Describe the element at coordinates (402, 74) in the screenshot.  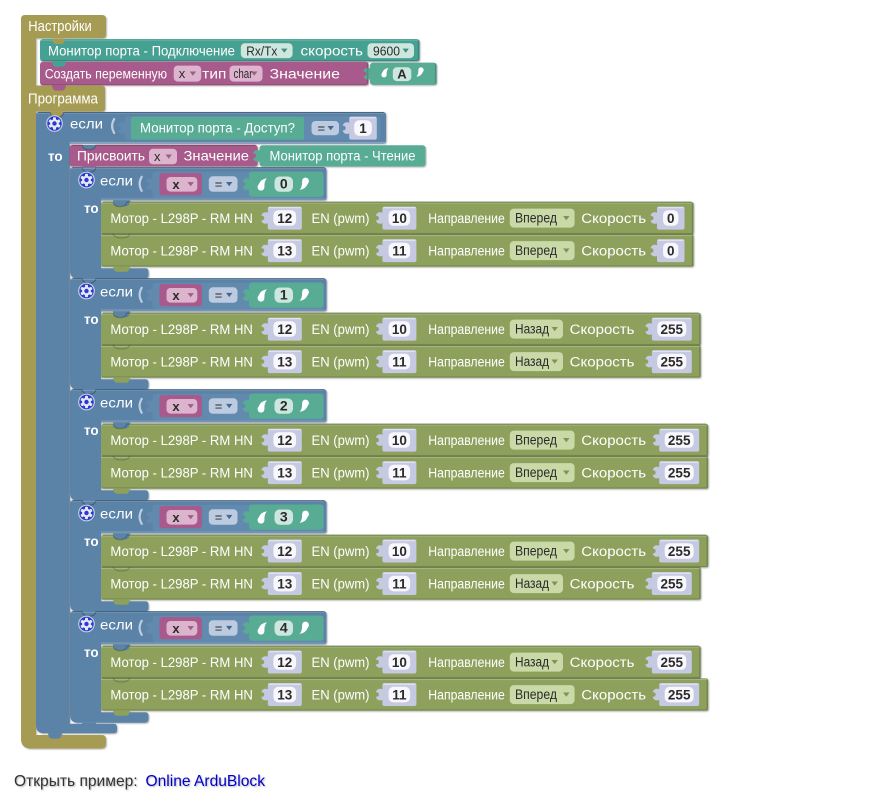
I see `svg-text: A` at that location.